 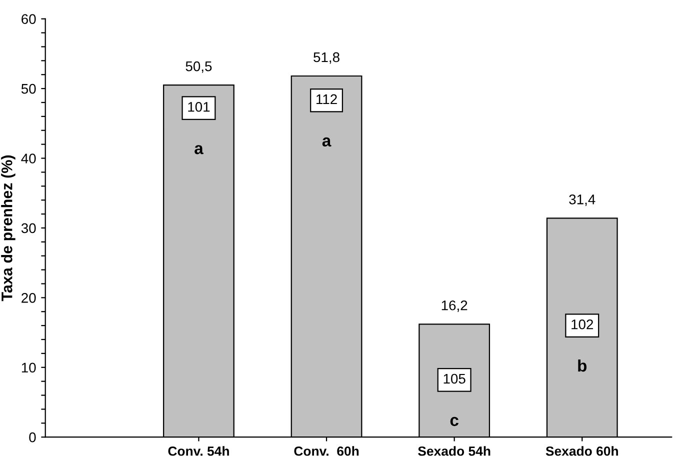 What do you see at coordinates (28, 89) in the screenshot?
I see `y-tick-label: 50` at bounding box center [28, 89].